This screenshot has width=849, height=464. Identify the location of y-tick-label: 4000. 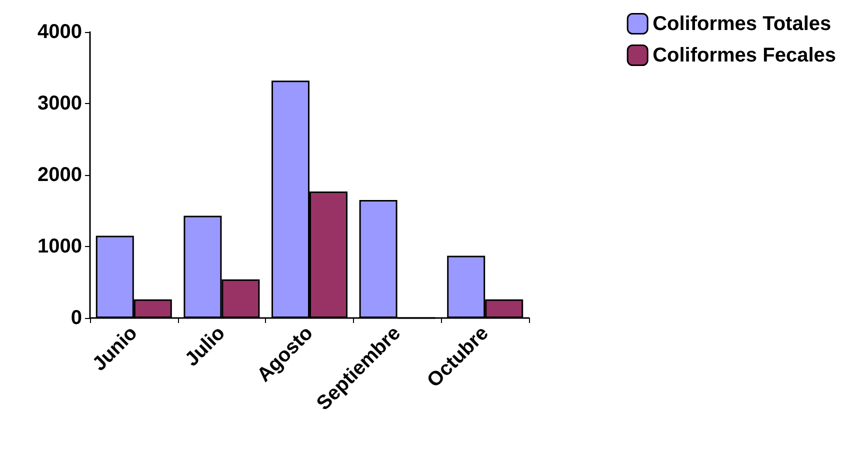
(60, 32).